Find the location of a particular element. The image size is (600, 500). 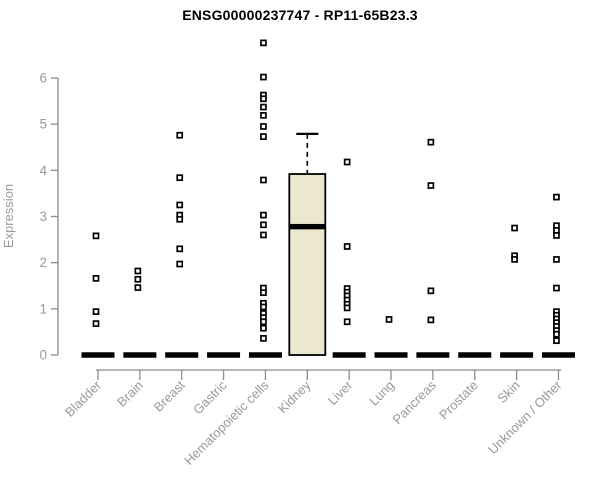

x-category-label: Bladder is located at coordinates (83, 398).